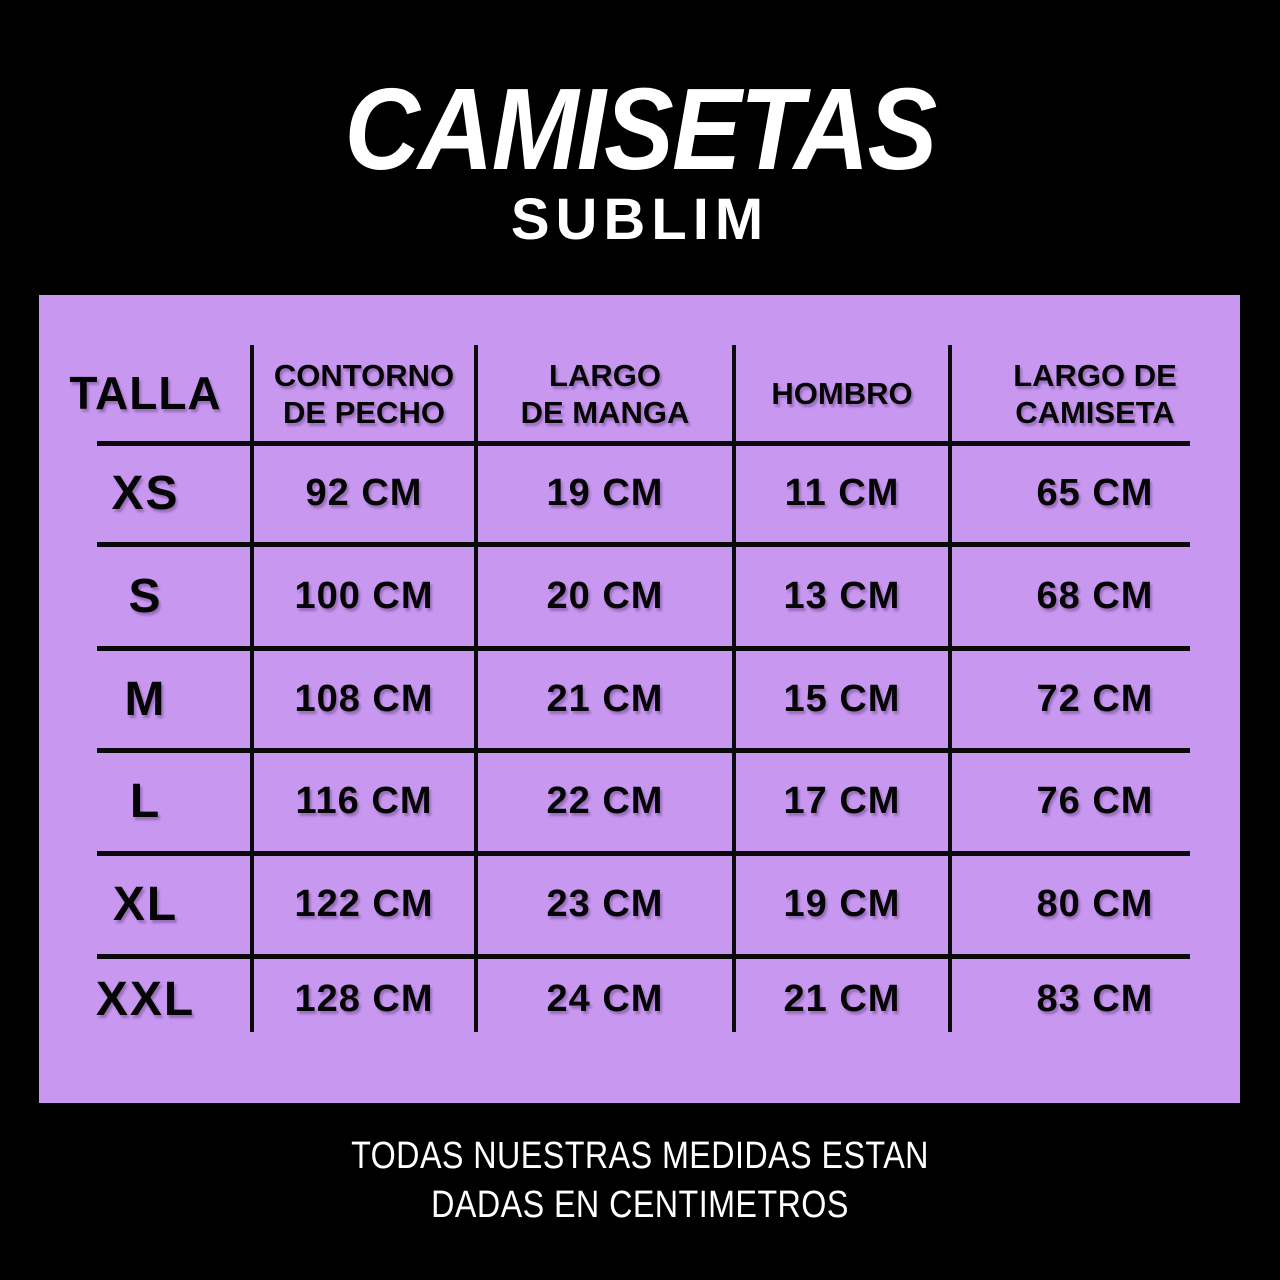 Image resolution: width=1280 pixels, height=1280 pixels. Describe the element at coordinates (145, 699) in the screenshot. I see `size-label: M` at that location.